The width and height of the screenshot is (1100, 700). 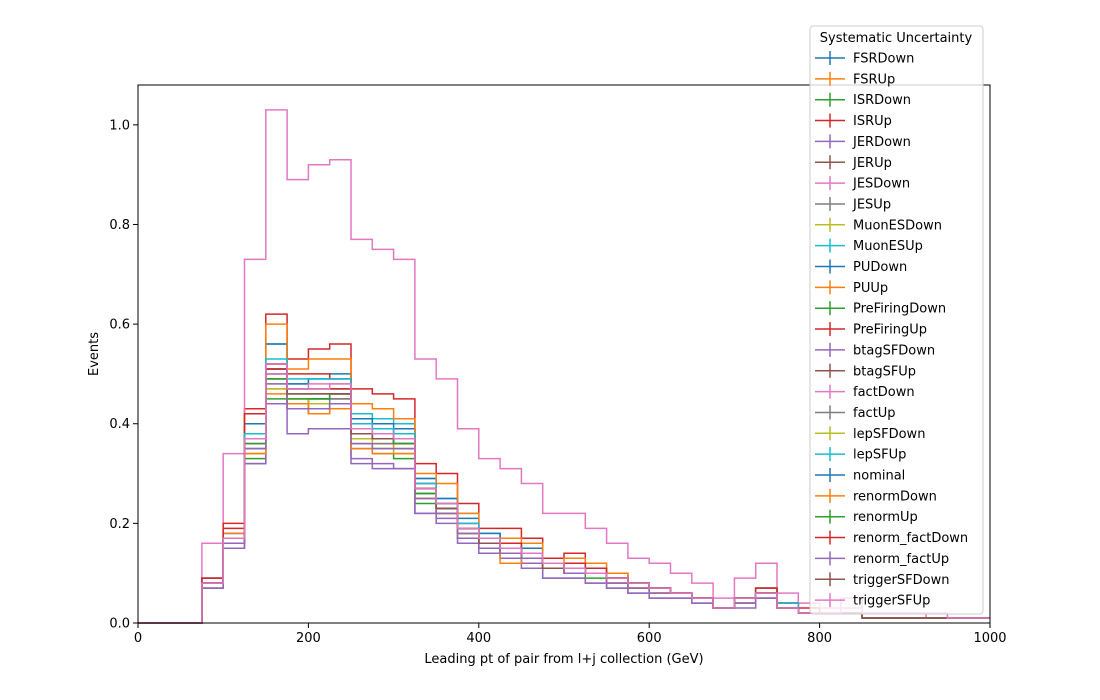 What do you see at coordinates (308, 638) in the screenshot?
I see `x-tick-label: 200` at bounding box center [308, 638].